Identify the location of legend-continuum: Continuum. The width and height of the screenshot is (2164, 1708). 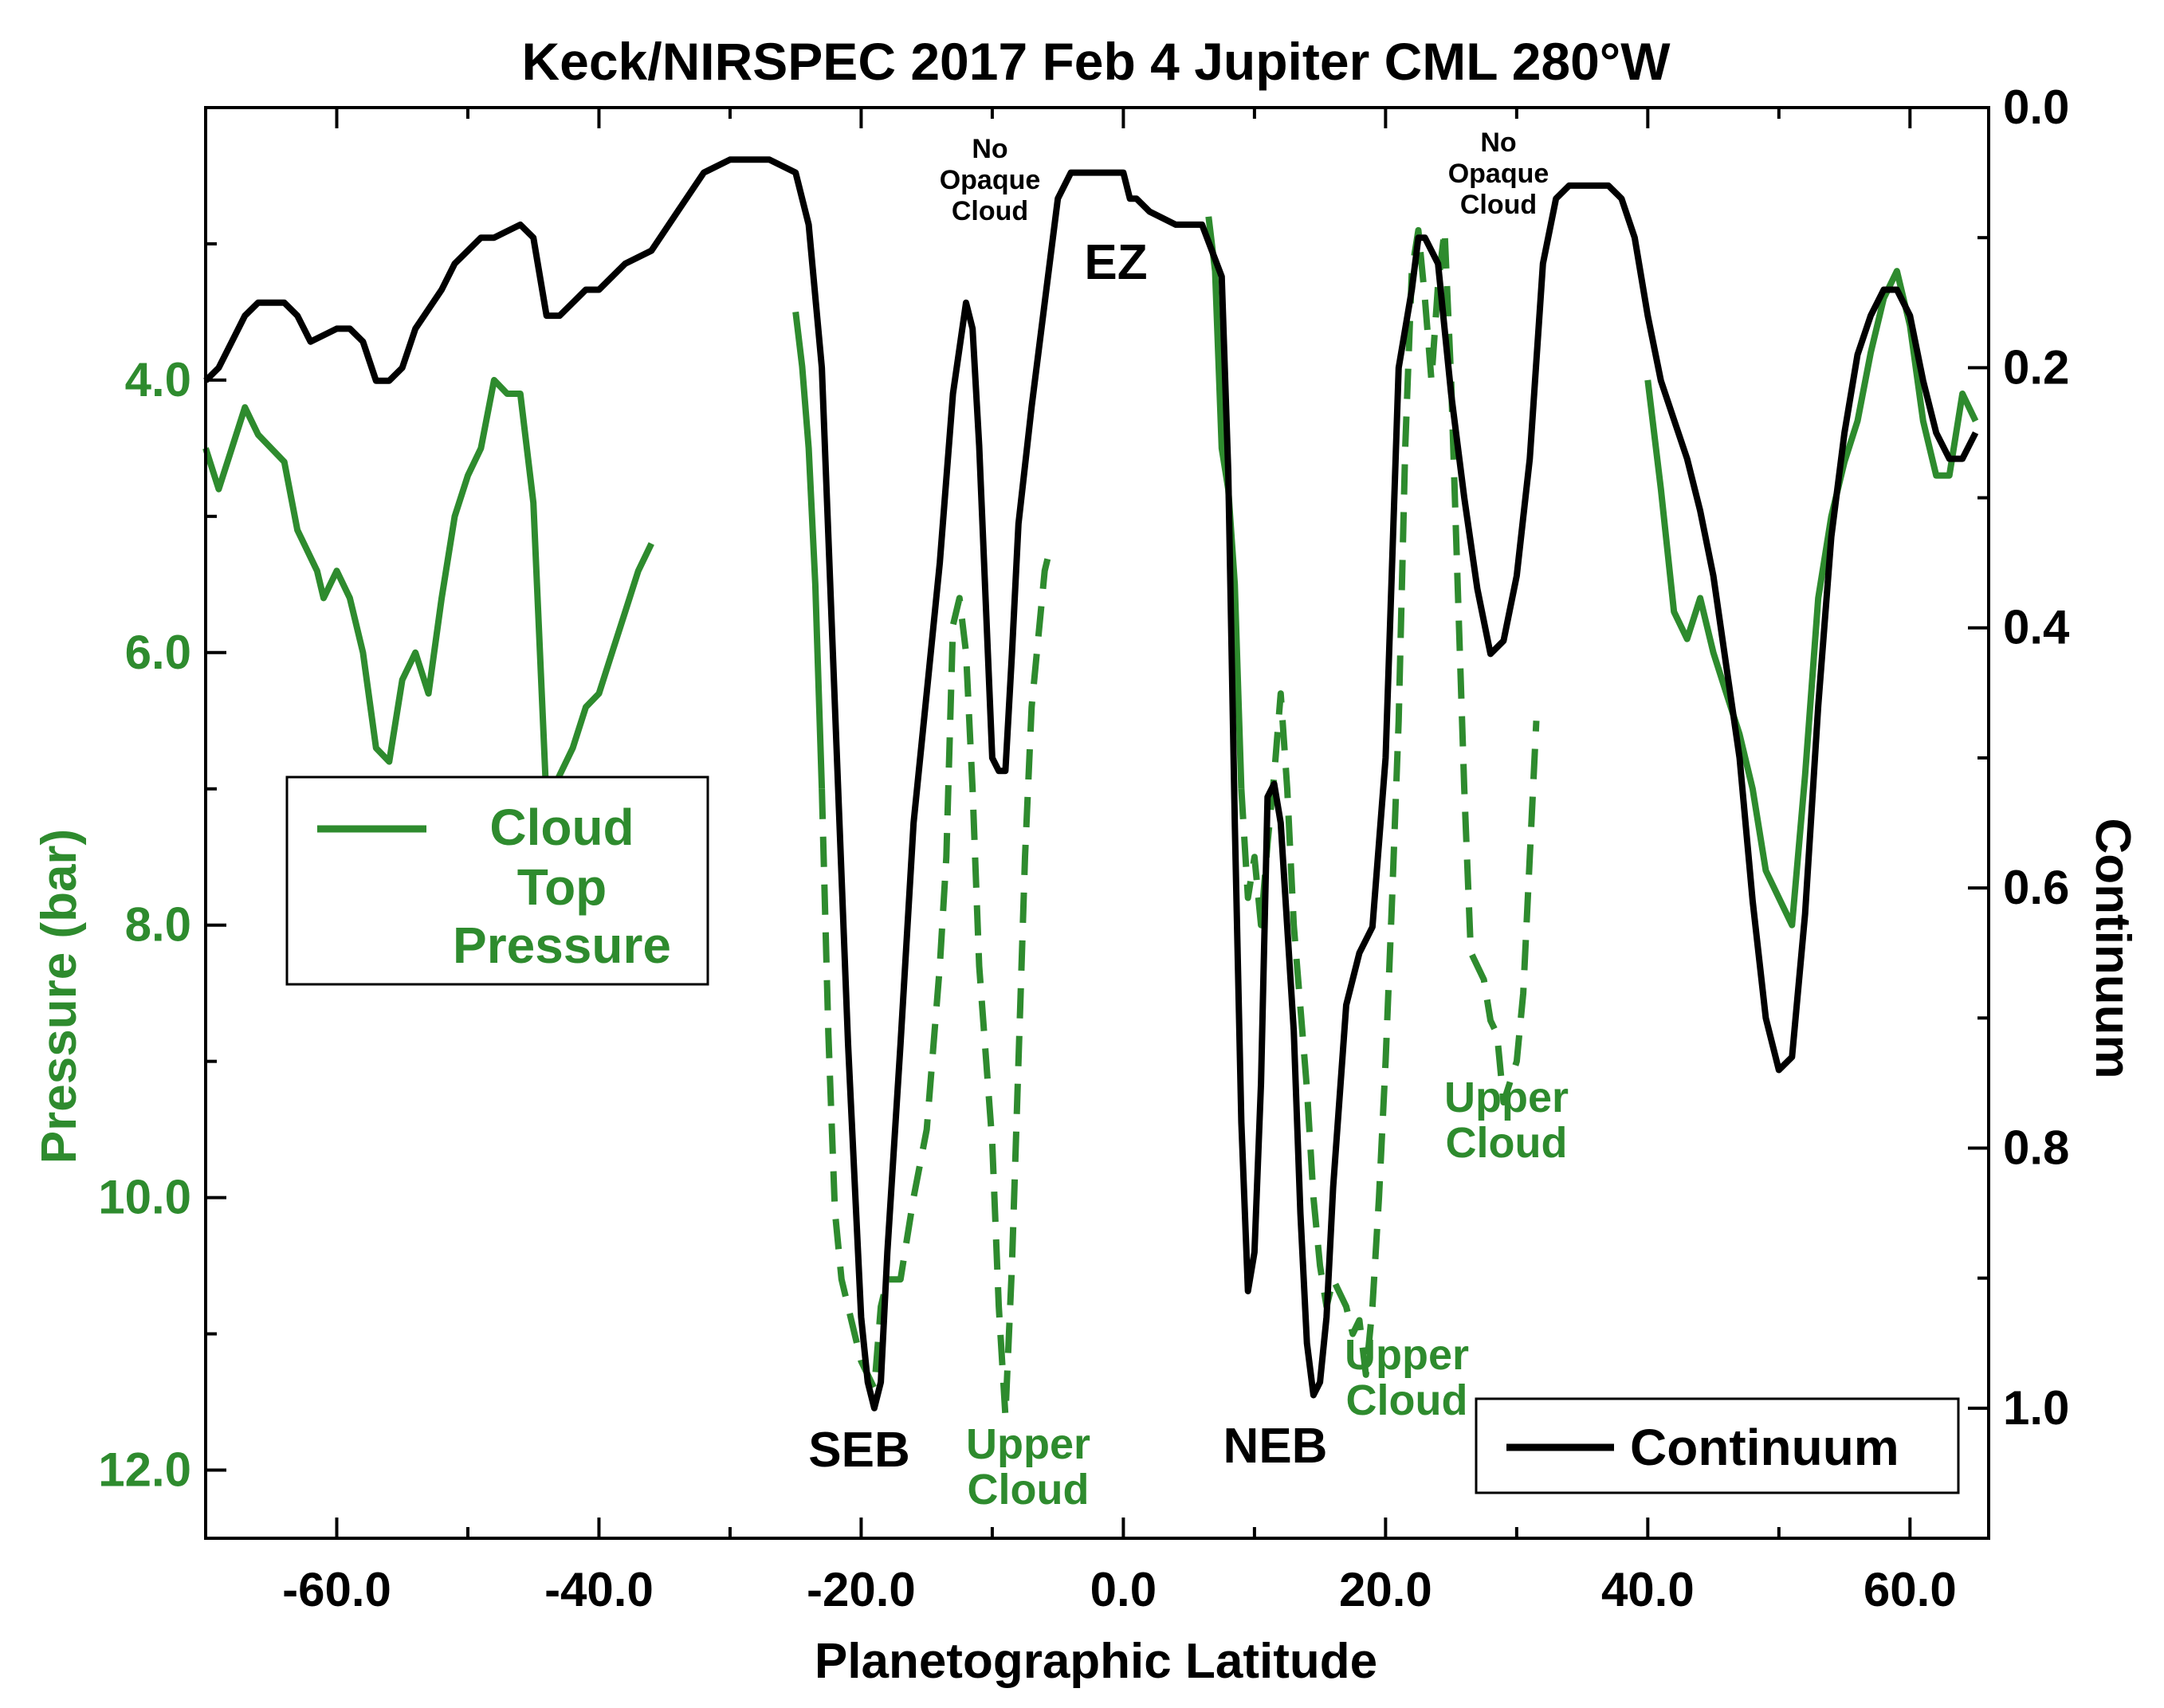
(1717, 1445).